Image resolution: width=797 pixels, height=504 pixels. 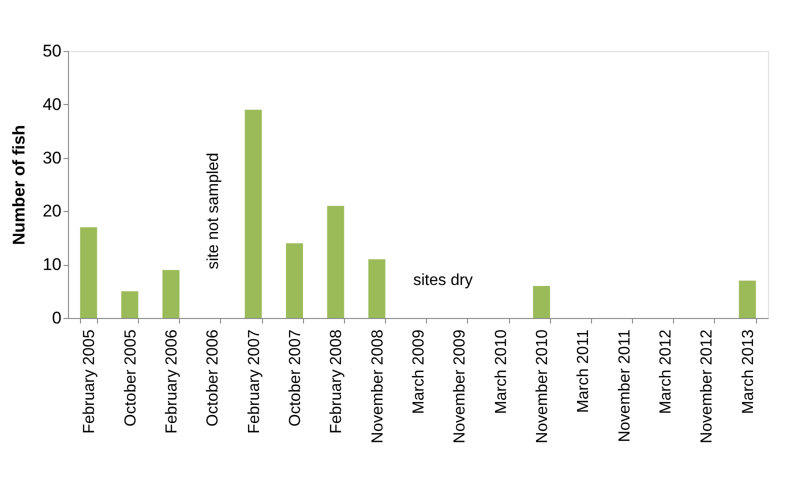 I want to click on y-tick-label: 30, so click(x=52, y=158).